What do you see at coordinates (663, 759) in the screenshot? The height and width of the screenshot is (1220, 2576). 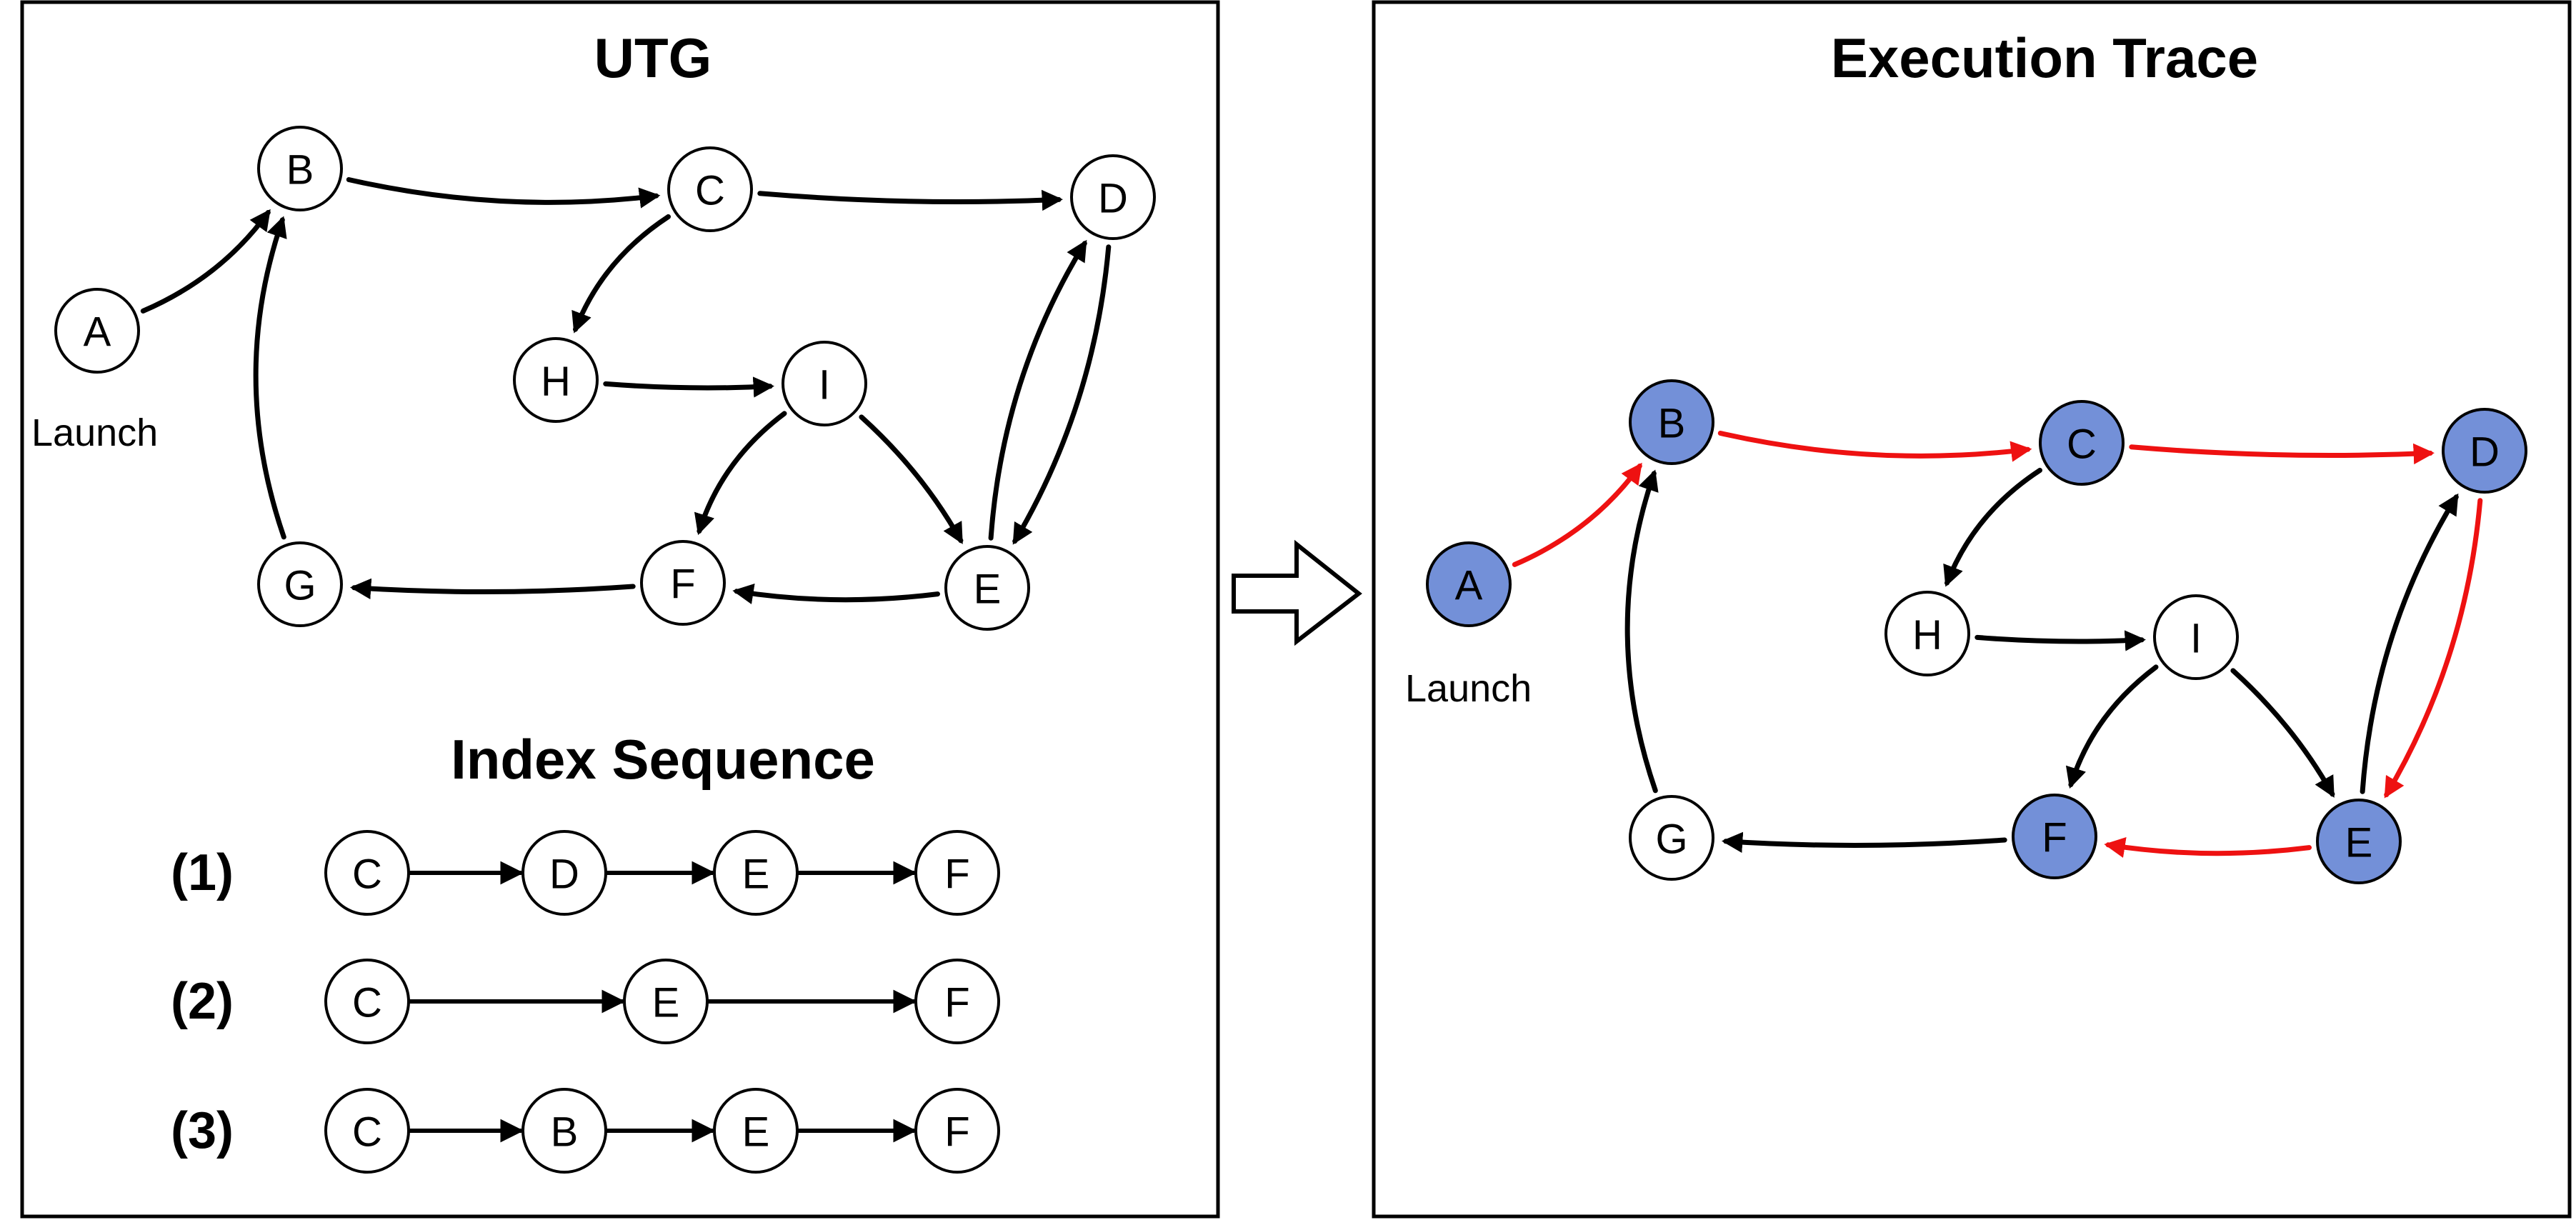 I see `index-sequence-title: Index Sequence` at bounding box center [663, 759].